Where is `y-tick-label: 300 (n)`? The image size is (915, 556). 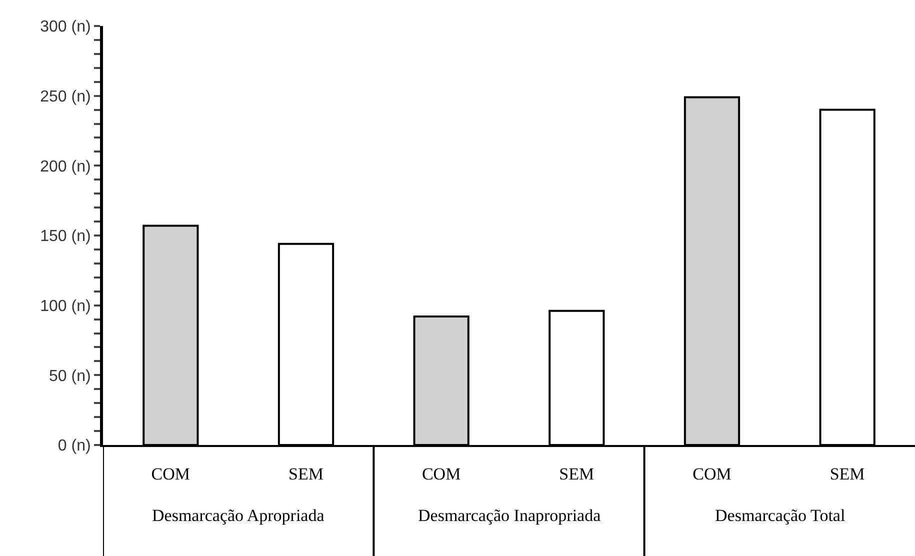
y-tick-label: 300 (n) is located at coordinates (65, 27).